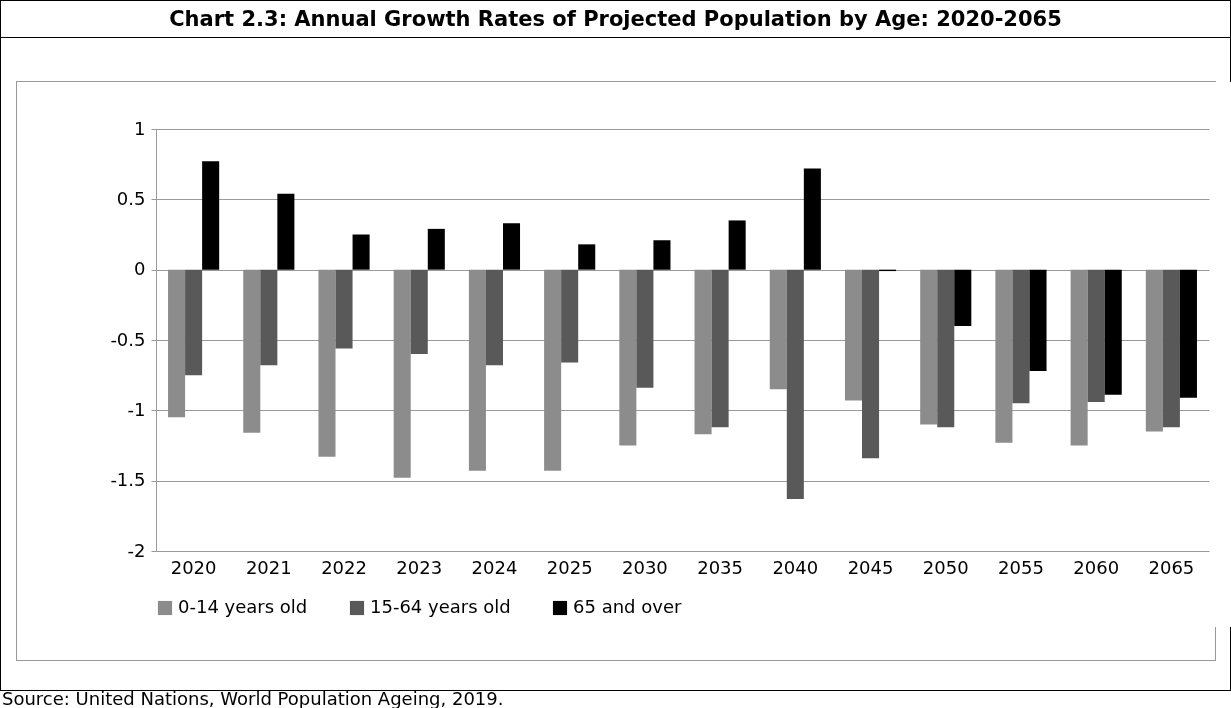  What do you see at coordinates (344, 567) in the screenshot?
I see `x-tick-label: 2022` at bounding box center [344, 567].